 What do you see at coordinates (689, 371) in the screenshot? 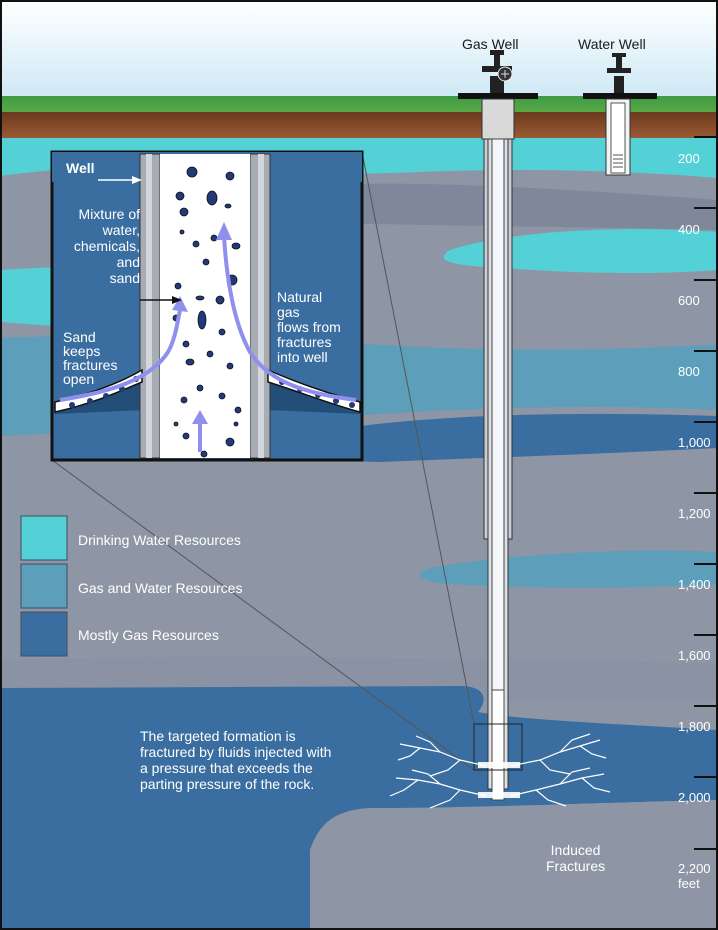
I see `depth-label-800: 800` at bounding box center [689, 371].